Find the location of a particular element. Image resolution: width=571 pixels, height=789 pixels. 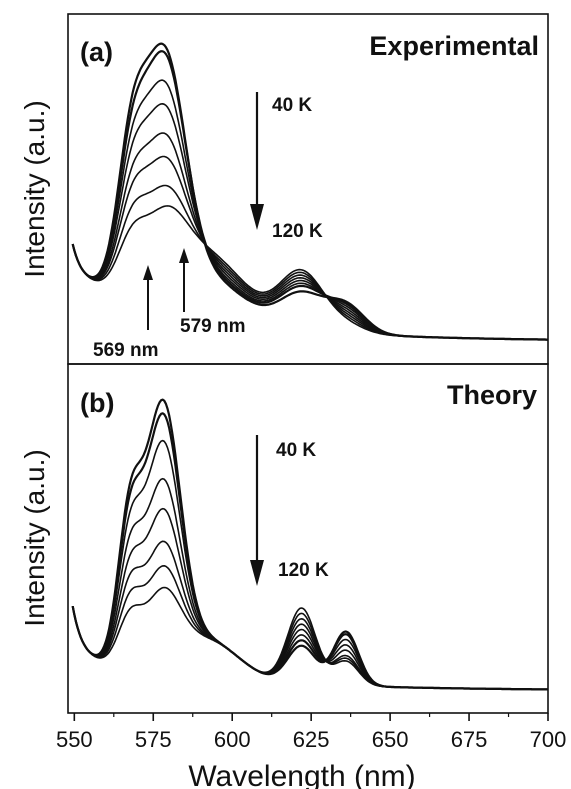

temperature-arrow-a is located at coordinates (257, 161).